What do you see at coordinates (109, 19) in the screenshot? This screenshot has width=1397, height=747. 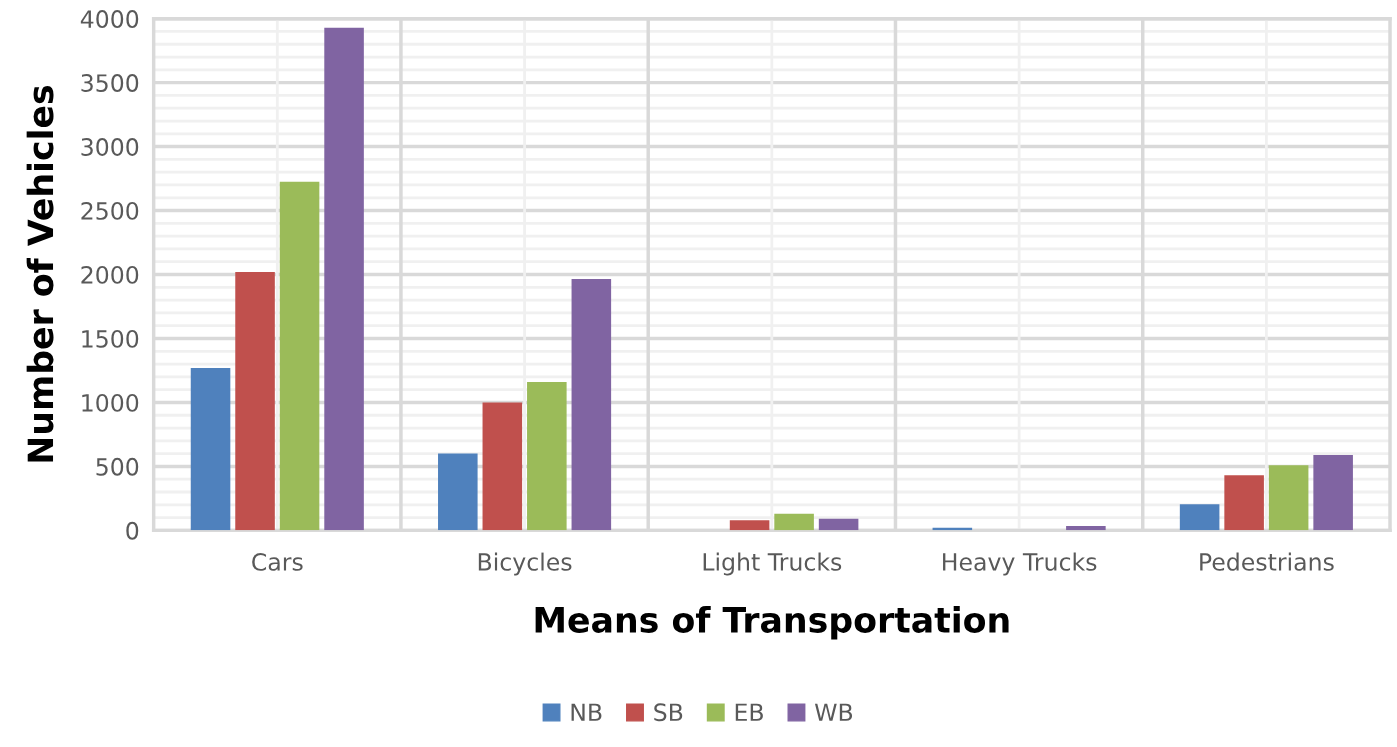 I see `y-tick-label: 4000` at bounding box center [109, 19].